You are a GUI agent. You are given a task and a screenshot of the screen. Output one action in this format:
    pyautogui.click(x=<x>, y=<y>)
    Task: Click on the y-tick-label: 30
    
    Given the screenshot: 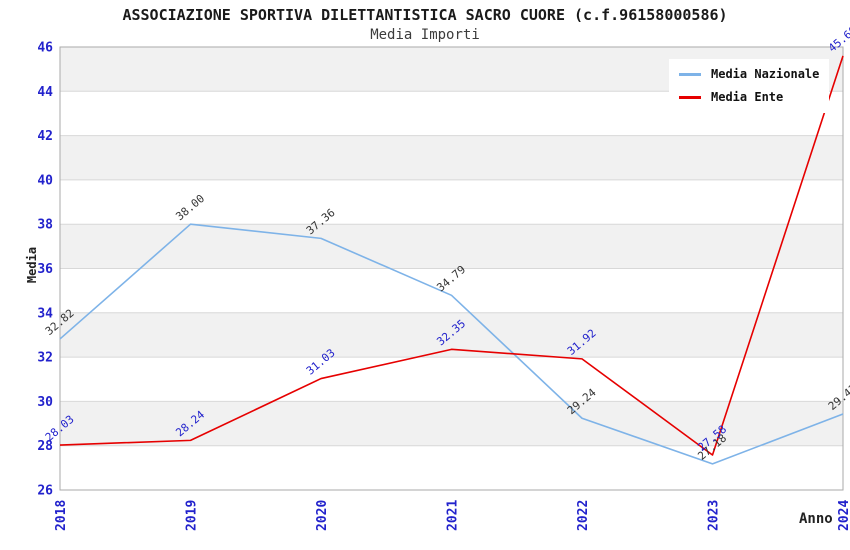 What is the action you would take?
    pyautogui.click(x=45, y=402)
    